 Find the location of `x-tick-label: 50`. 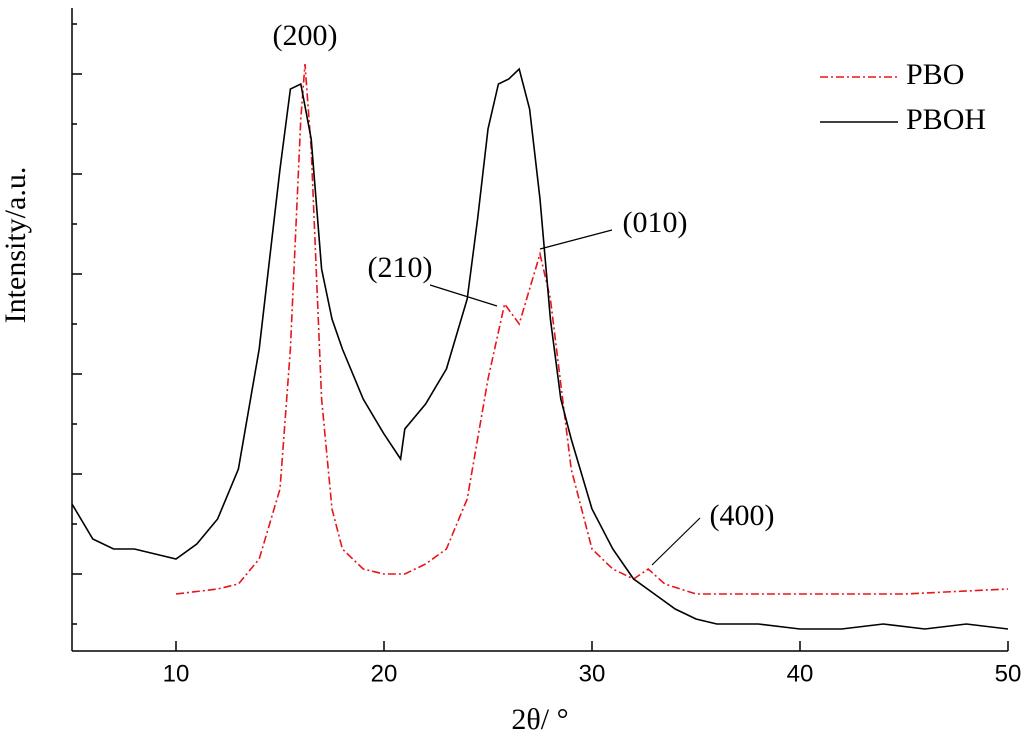

x-tick-label: 50 is located at coordinates (1008, 673).